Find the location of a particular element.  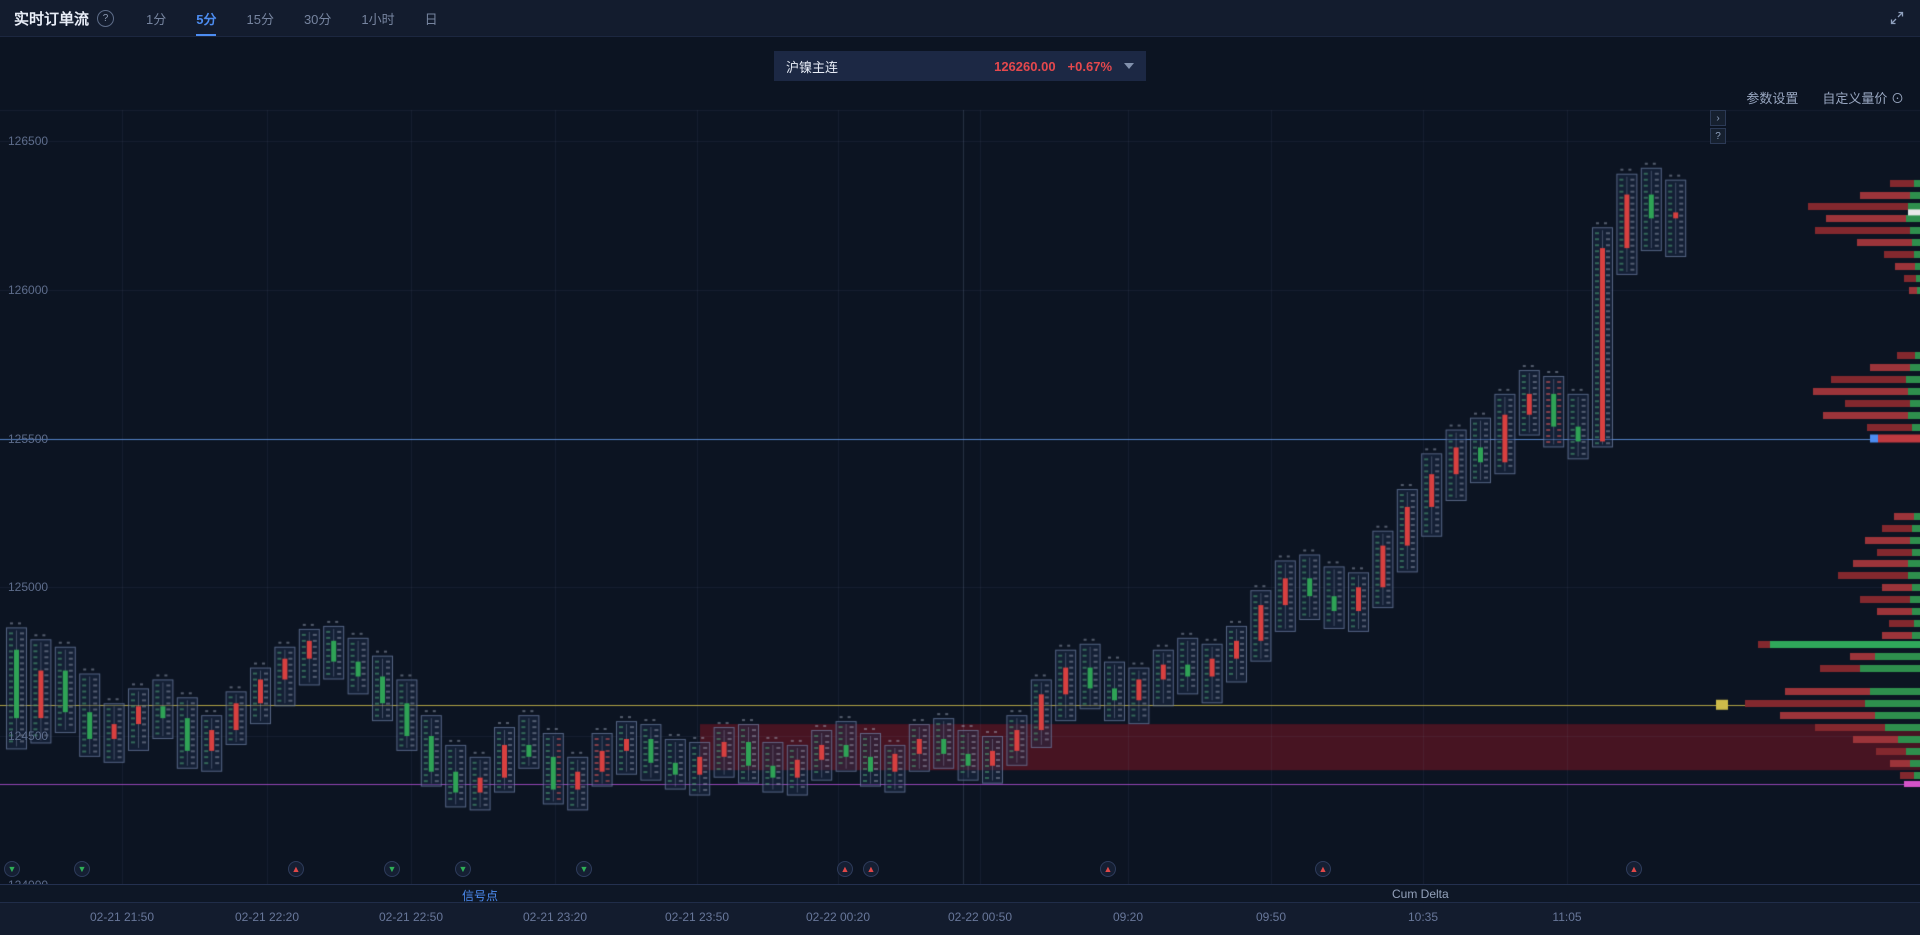

side-panel-buttons: ›? is located at coordinates (1718, 127).